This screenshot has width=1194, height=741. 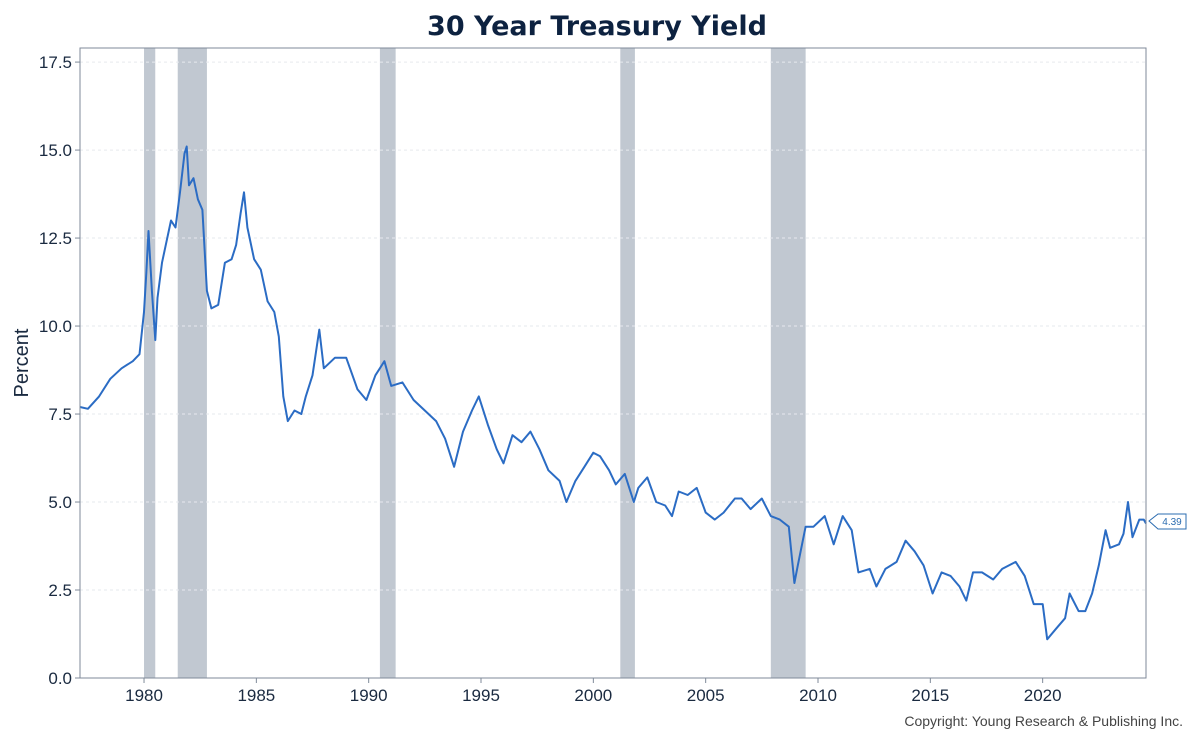 What do you see at coordinates (60, 678) in the screenshot?
I see `y-tick-label: 0.0` at bounding box center [60, 678].